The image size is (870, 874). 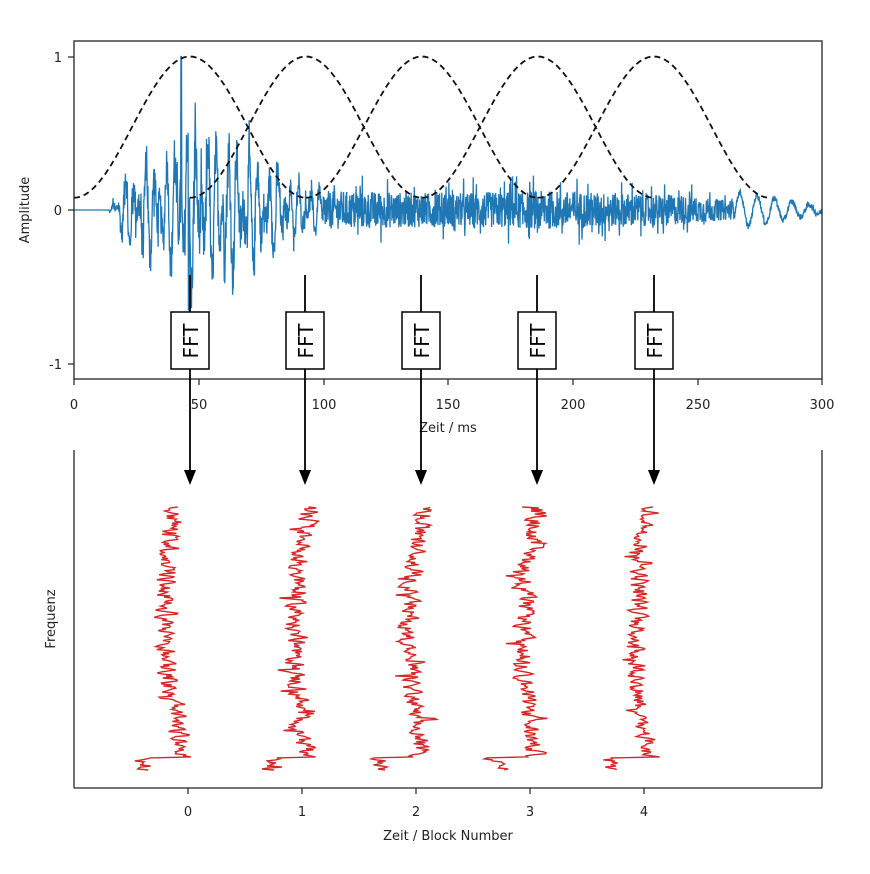 What do you see at coordinates (58, 211) in the screenshot?
I see `y-tick-label: 0` at bounding box center [58, 211].